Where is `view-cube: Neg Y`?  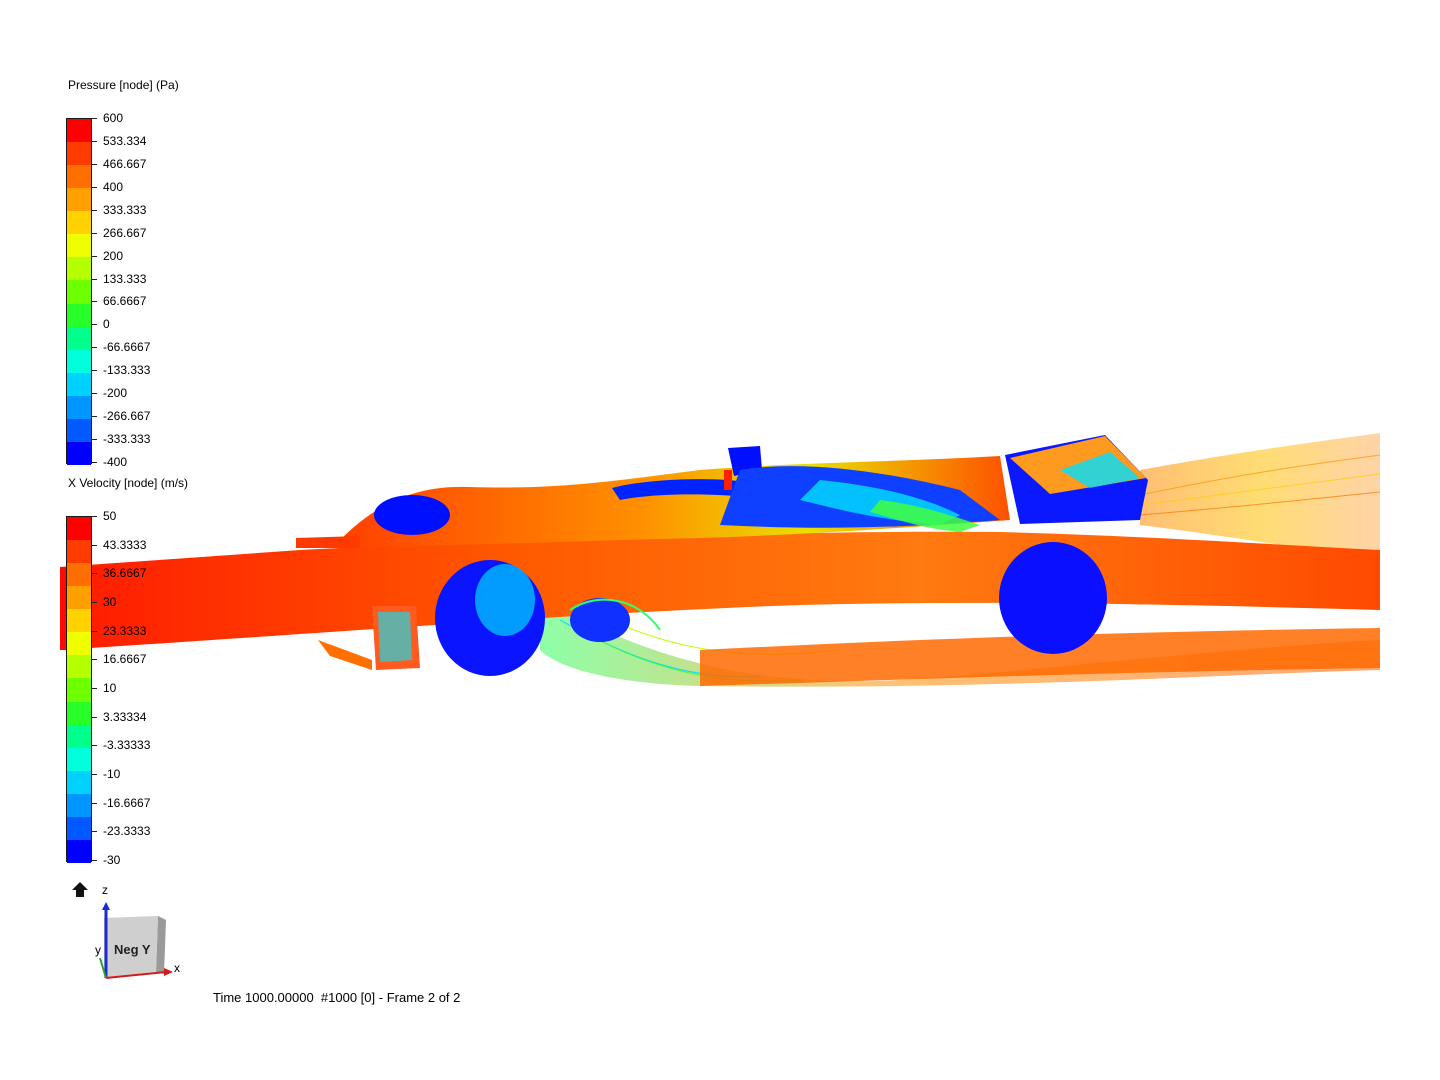
view-cube: Neg Y is located at coordinates (135, 947).